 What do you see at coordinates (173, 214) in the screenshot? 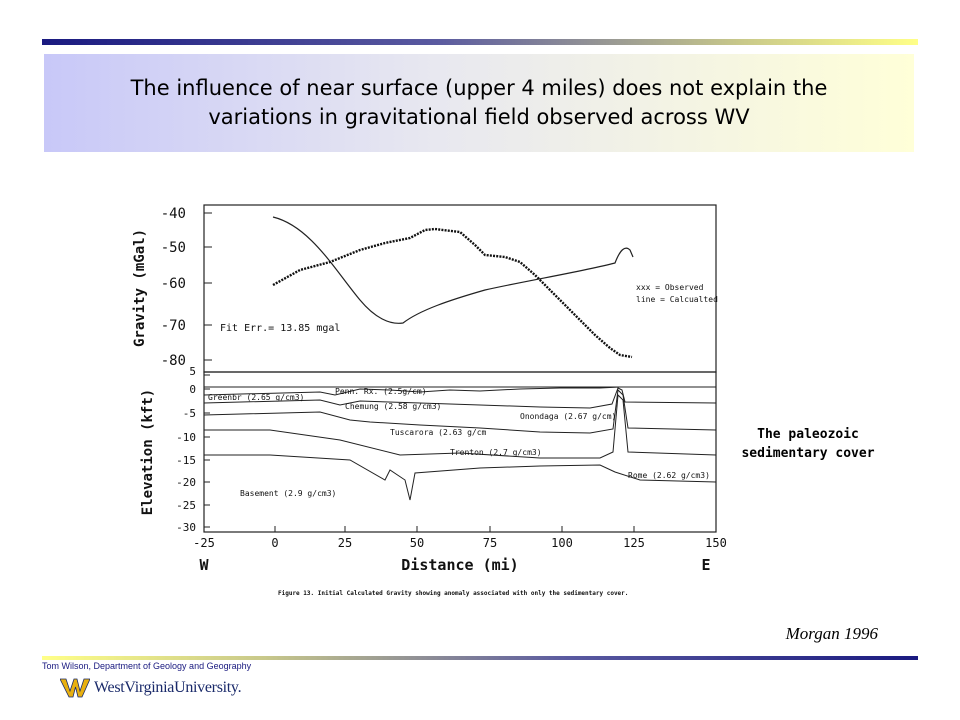
I see `gravity-ytick: -40` at bounding box center [173, 214].